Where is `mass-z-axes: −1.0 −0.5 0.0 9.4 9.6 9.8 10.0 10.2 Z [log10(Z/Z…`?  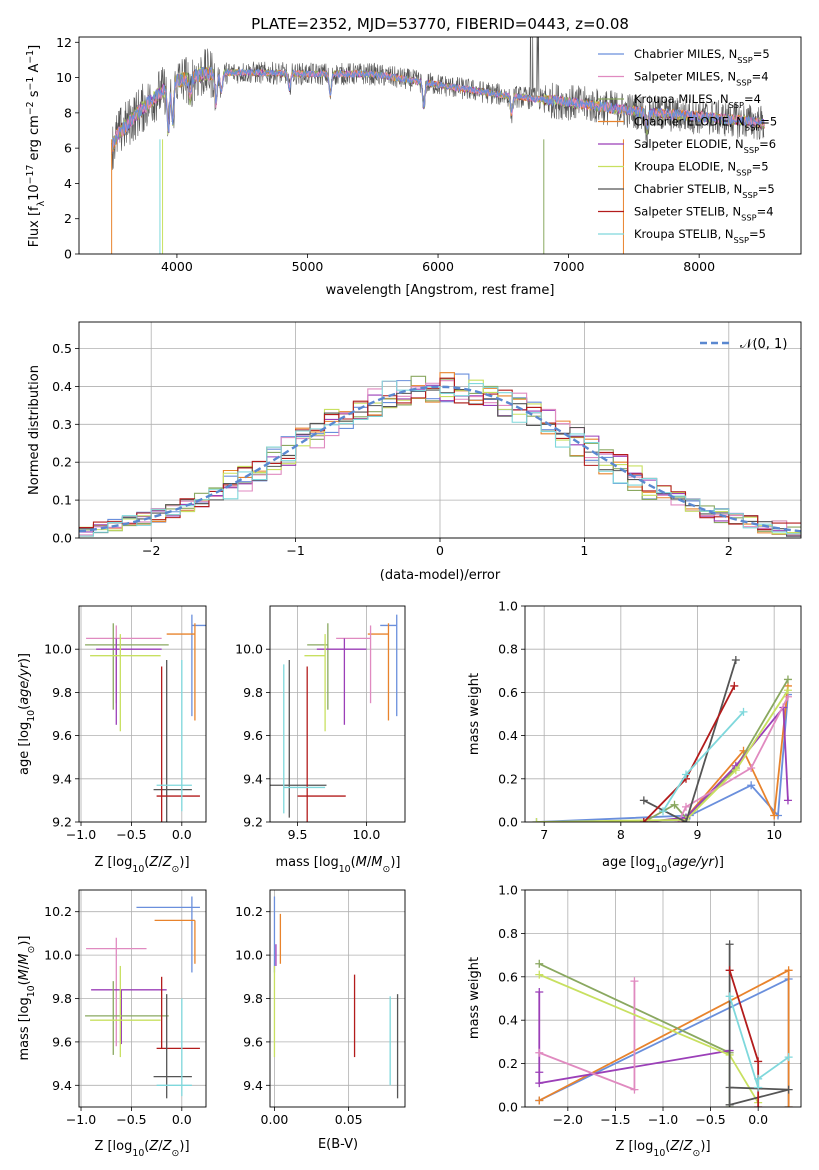 mass-z-axes: −1.0 −0.5 0.0 9.4 9.6 9.8 10.0 10.2 Z [log10(Z/Z… is located at coordinates (112, 1024).